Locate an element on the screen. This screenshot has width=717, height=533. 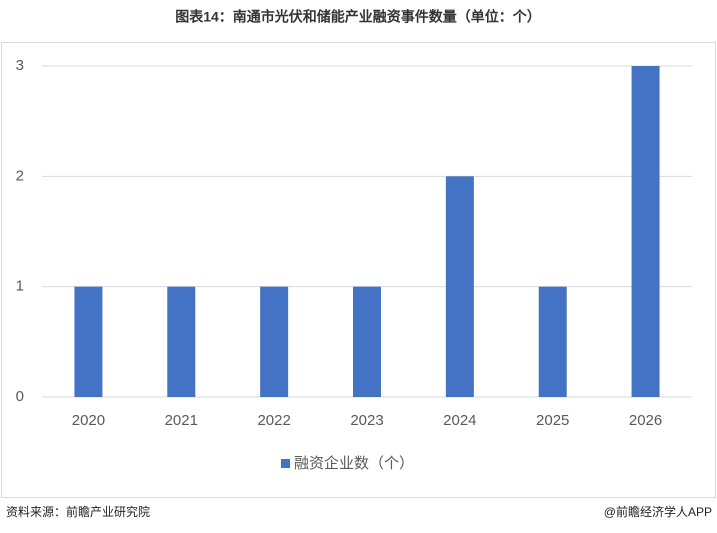
legend-label: 融资企业数（个） is located at coordinates (354, 463).